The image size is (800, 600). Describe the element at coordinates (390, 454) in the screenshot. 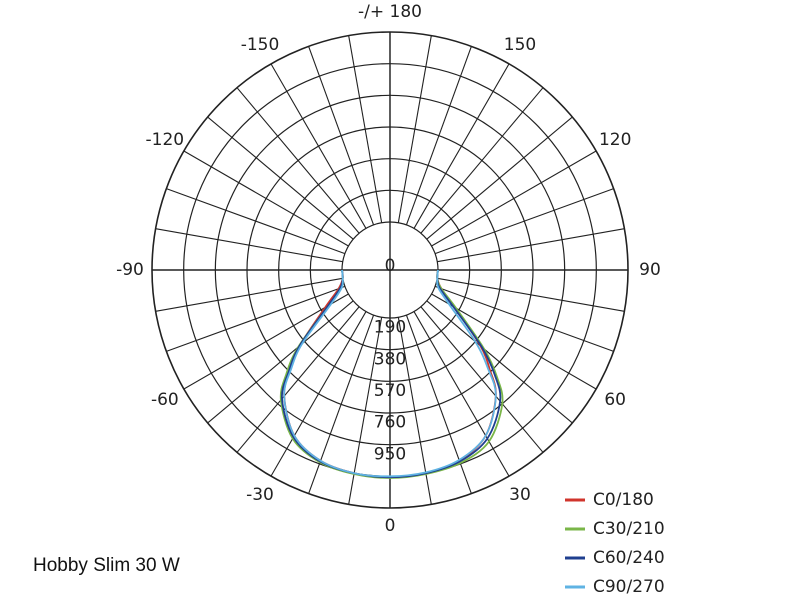

I see `radial-tick-label: 950` at that location.